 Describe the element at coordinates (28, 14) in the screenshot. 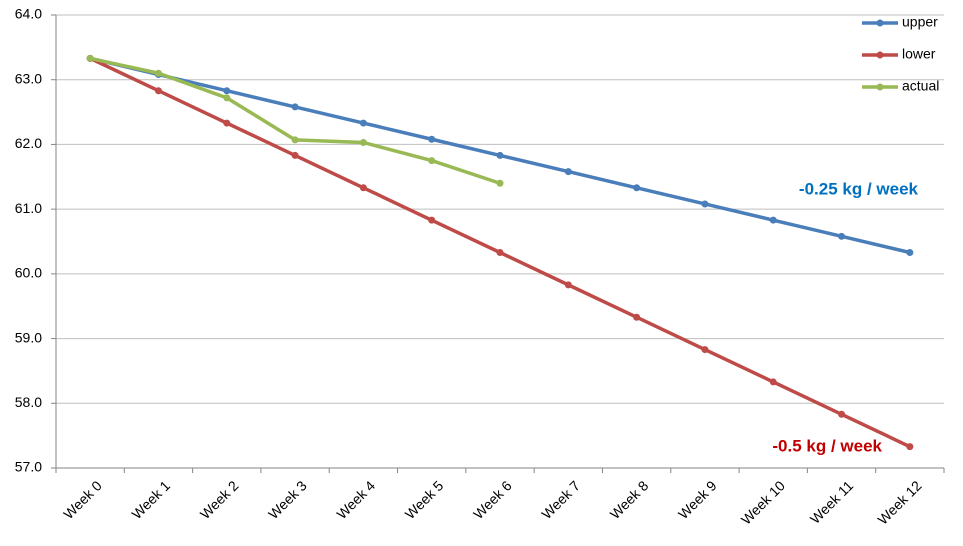

I see `y-tick-label: 64.0` at that location.